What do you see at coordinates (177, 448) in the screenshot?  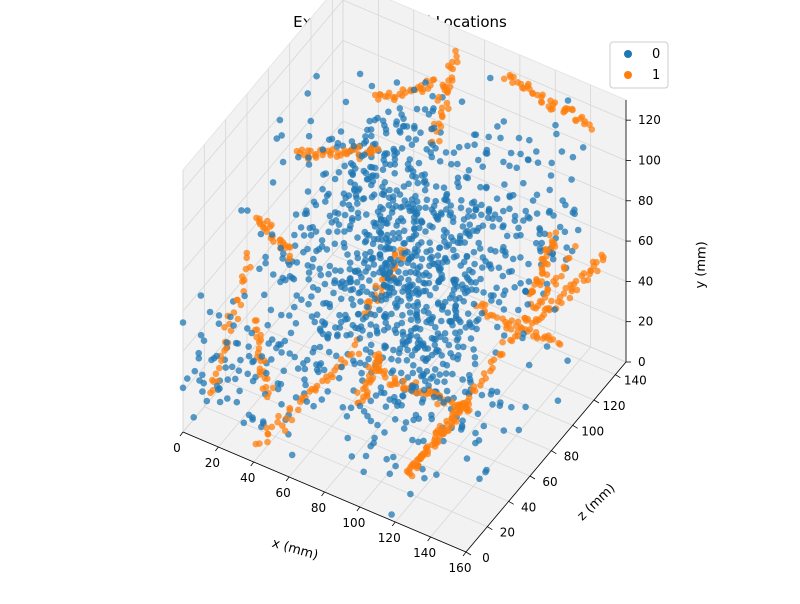 I see `x-tick-label: 0` at bounding box center [177, 448].